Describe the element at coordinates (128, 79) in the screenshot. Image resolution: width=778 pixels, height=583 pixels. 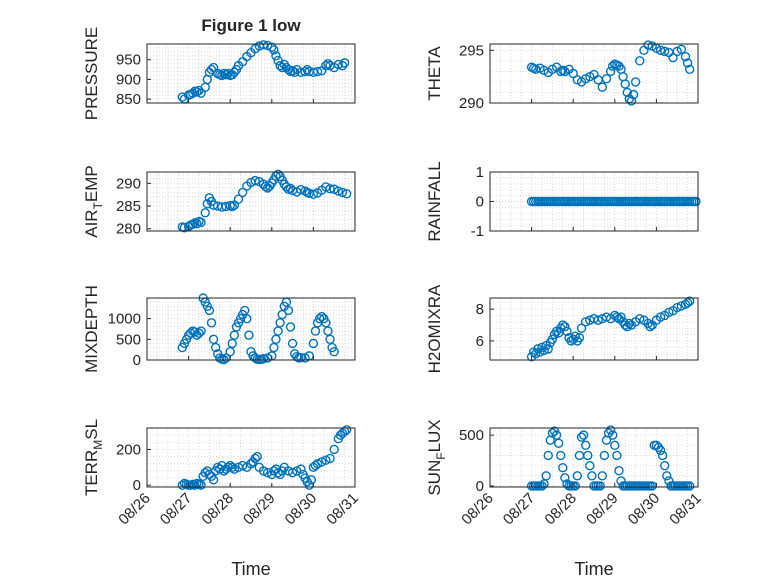
I see `y-tick-label: 900` at that location.